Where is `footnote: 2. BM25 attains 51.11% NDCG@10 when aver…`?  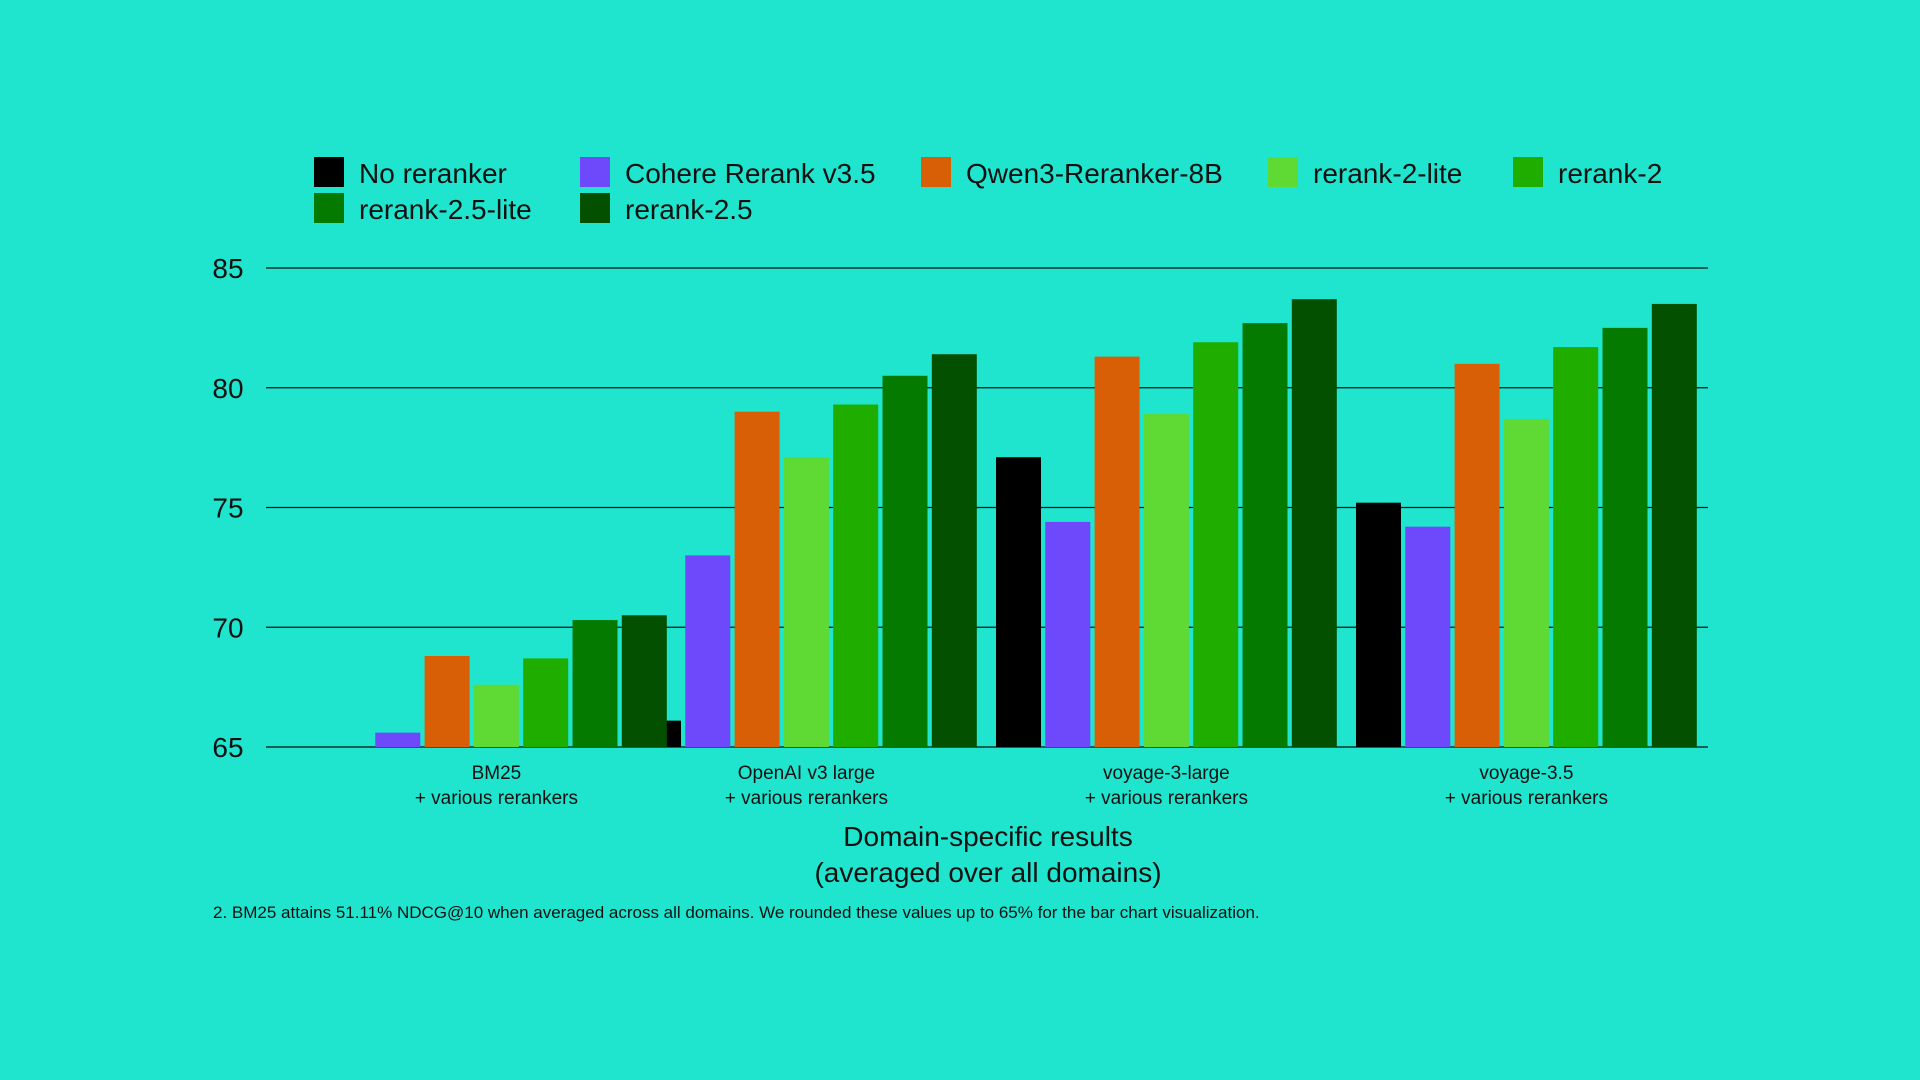 footnote: 2. BM25 attains 51.11% NDCG@10 when aver… is located at coordinates (736, 912).